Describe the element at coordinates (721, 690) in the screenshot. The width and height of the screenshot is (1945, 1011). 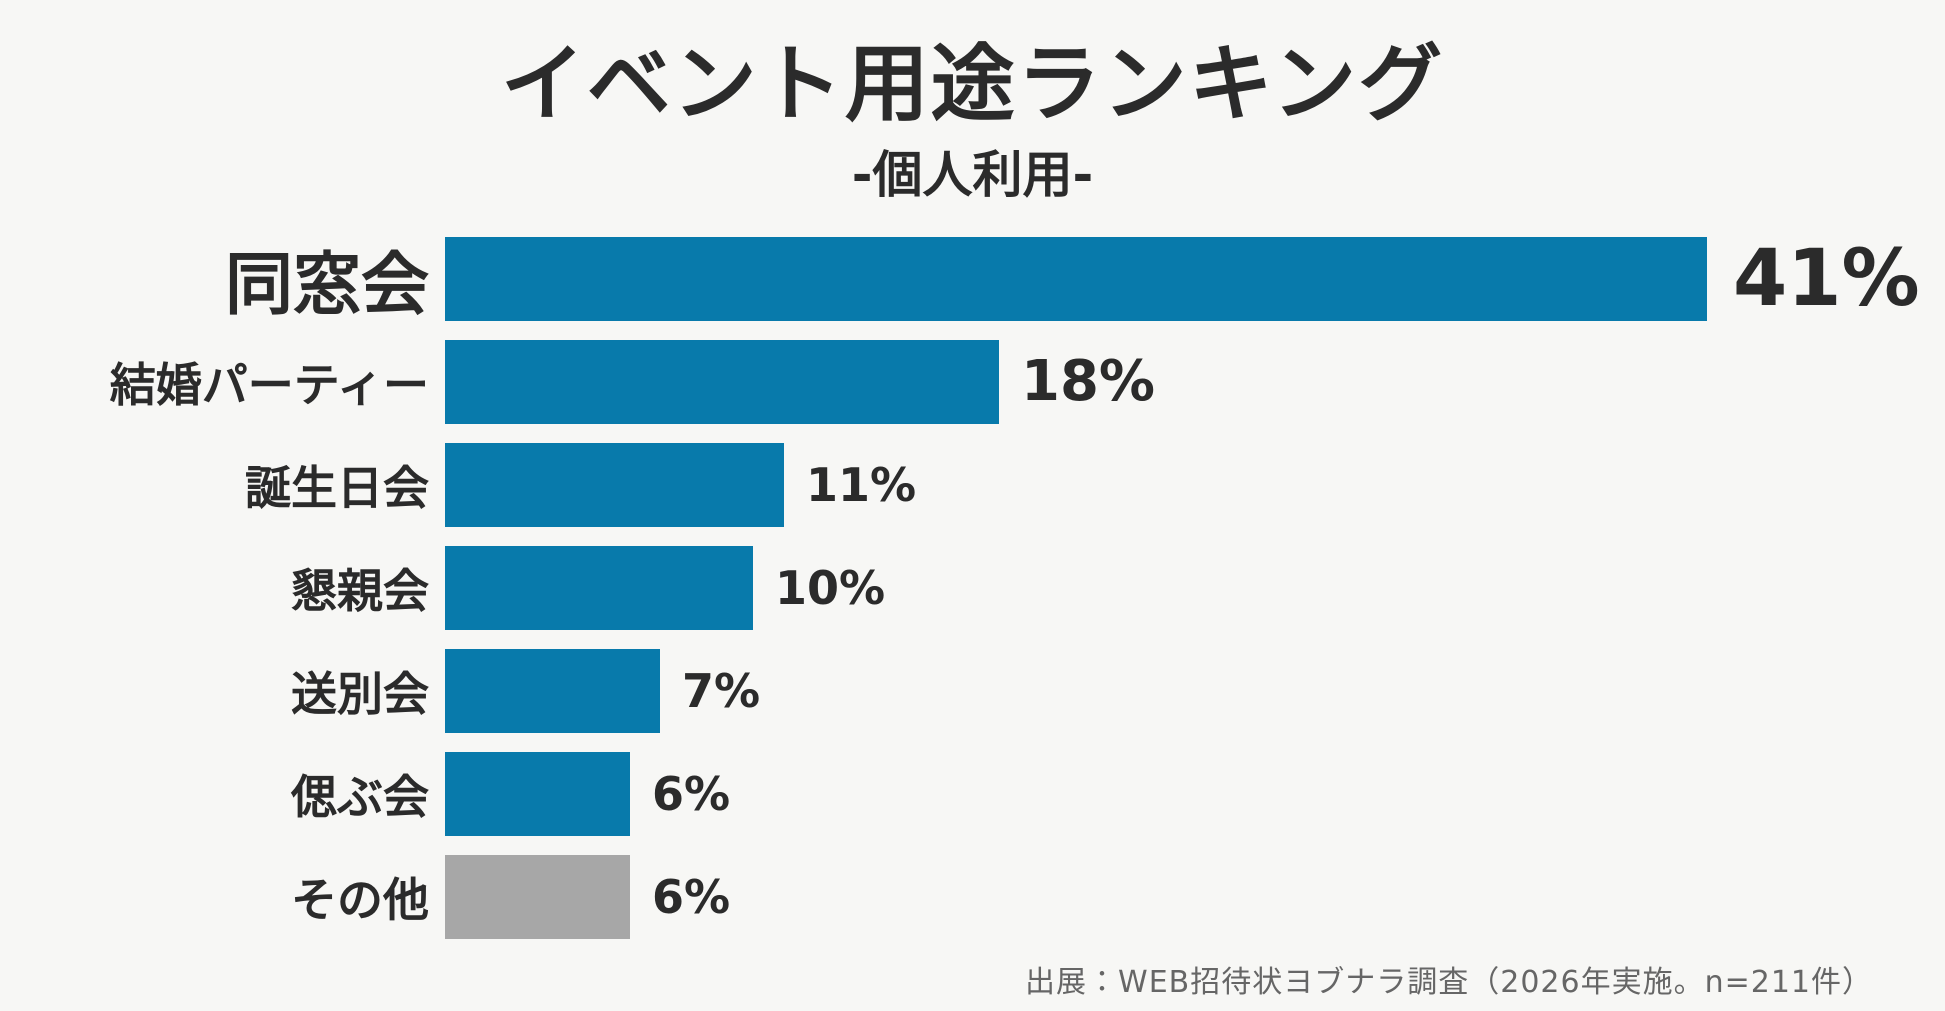
I see `value-label: 7%` at that location.